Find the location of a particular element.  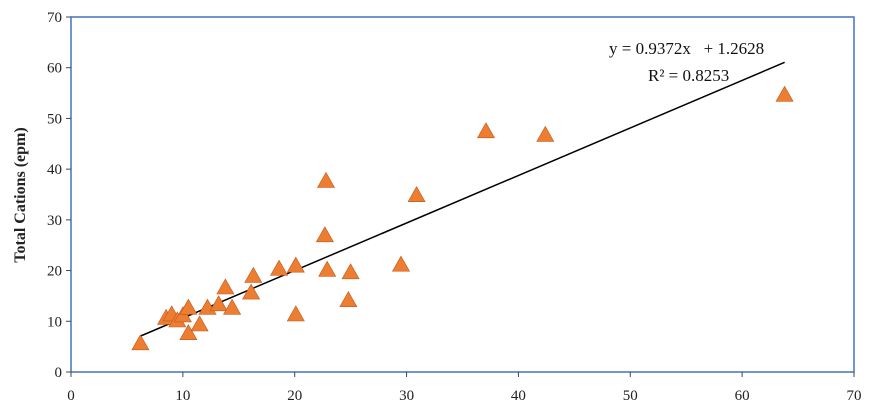

x-axis: 0 10 20 30 40 50 60 70 is located at coordinates (464, 388).